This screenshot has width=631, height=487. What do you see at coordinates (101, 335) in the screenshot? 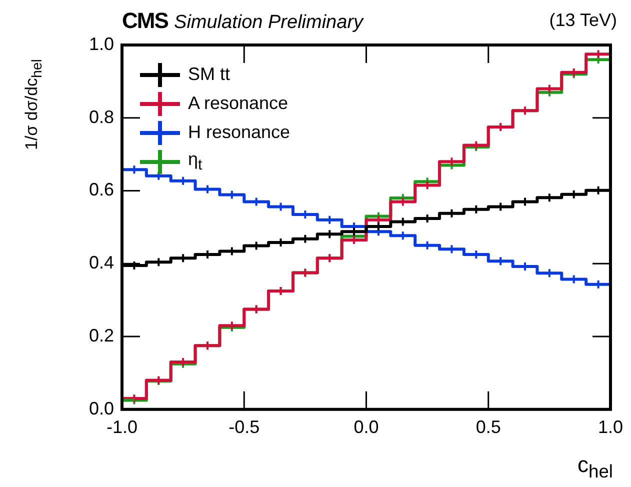
I see `y-tick-label: 0.2` at bounding box center [101, 335].